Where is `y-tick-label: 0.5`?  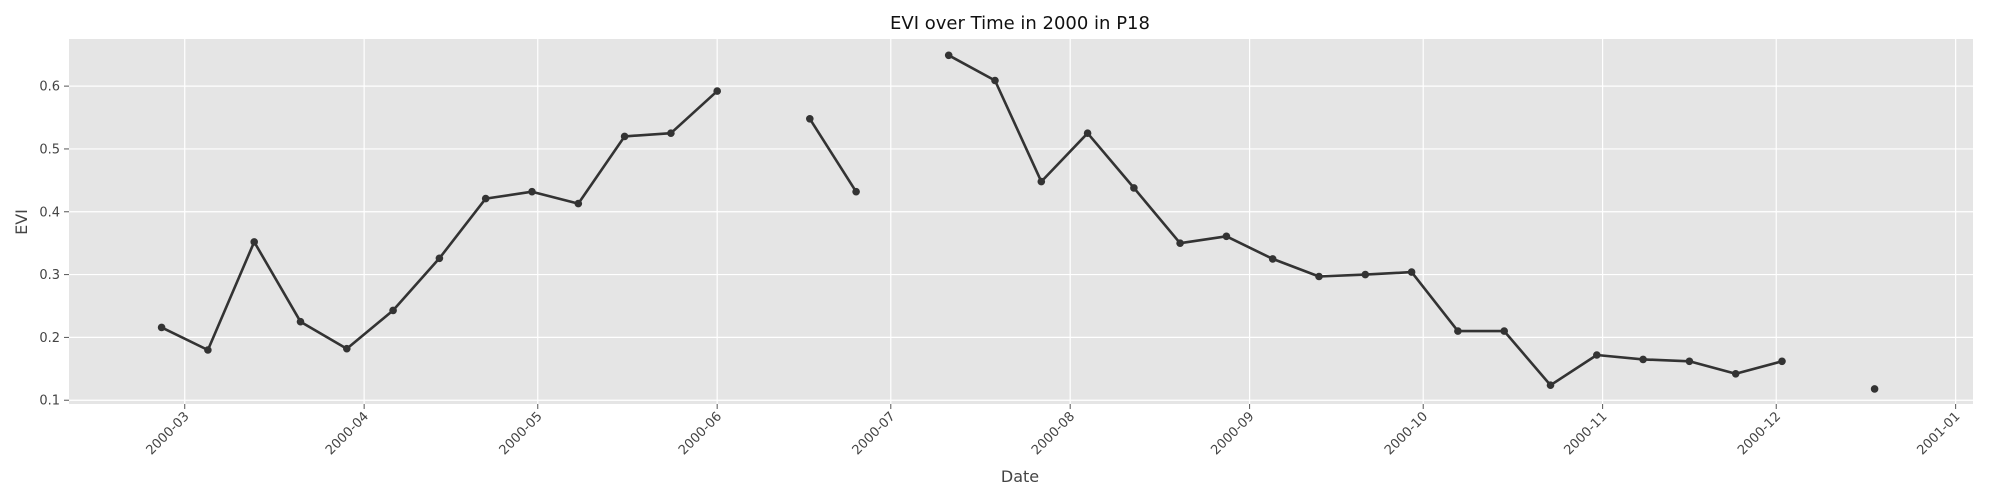
y-tick-label: 0.5 is located at coordinates (49, 149).